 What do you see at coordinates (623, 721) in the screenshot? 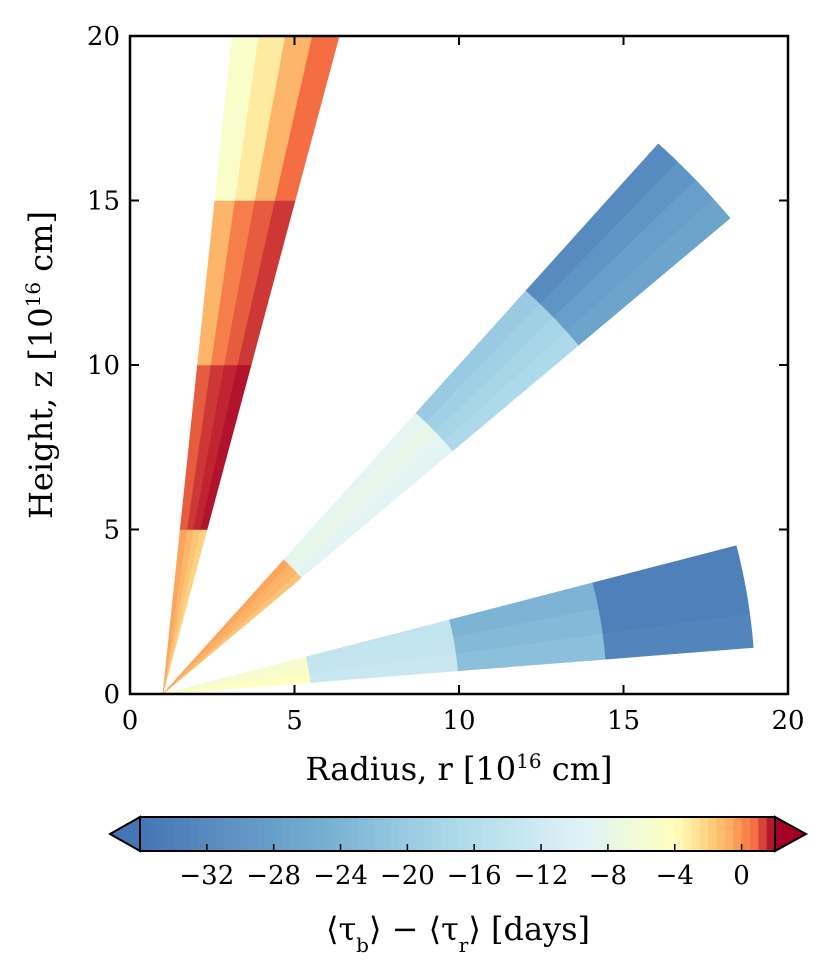
I see `x-tick-label: 15` at bounding box center [623, 721].